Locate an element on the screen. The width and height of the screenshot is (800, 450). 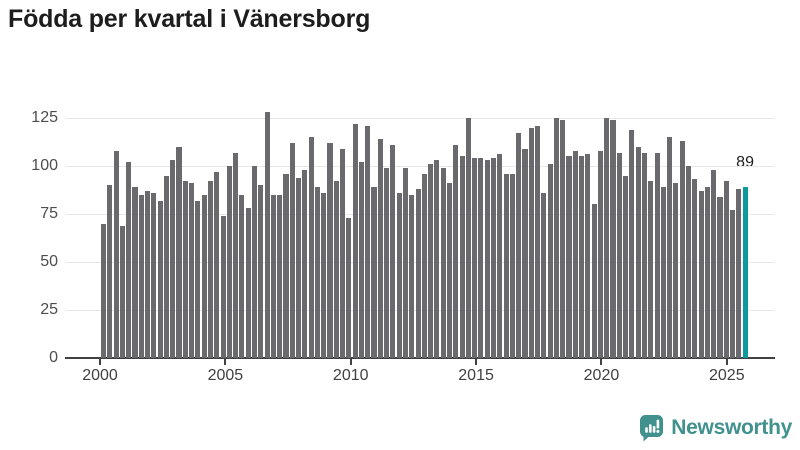
newsworthy-logo: Newsworthy is located at coordinates (715, 428).